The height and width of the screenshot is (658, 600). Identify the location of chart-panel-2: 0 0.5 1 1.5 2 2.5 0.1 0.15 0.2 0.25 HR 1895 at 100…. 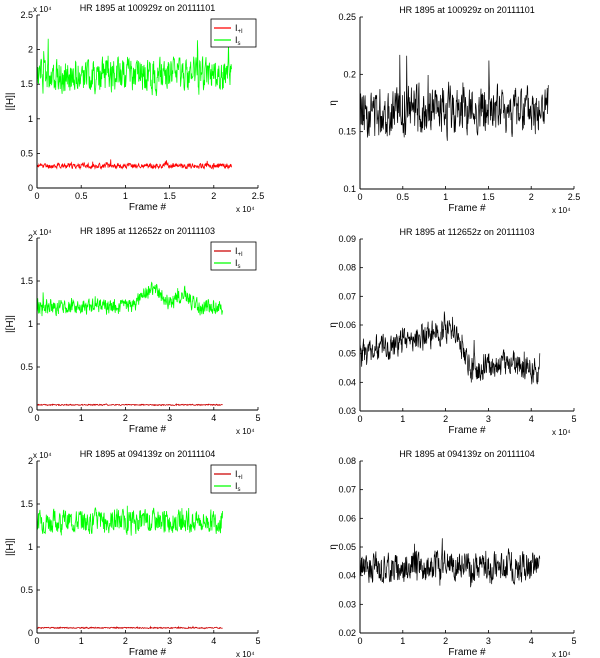
(454, 110).